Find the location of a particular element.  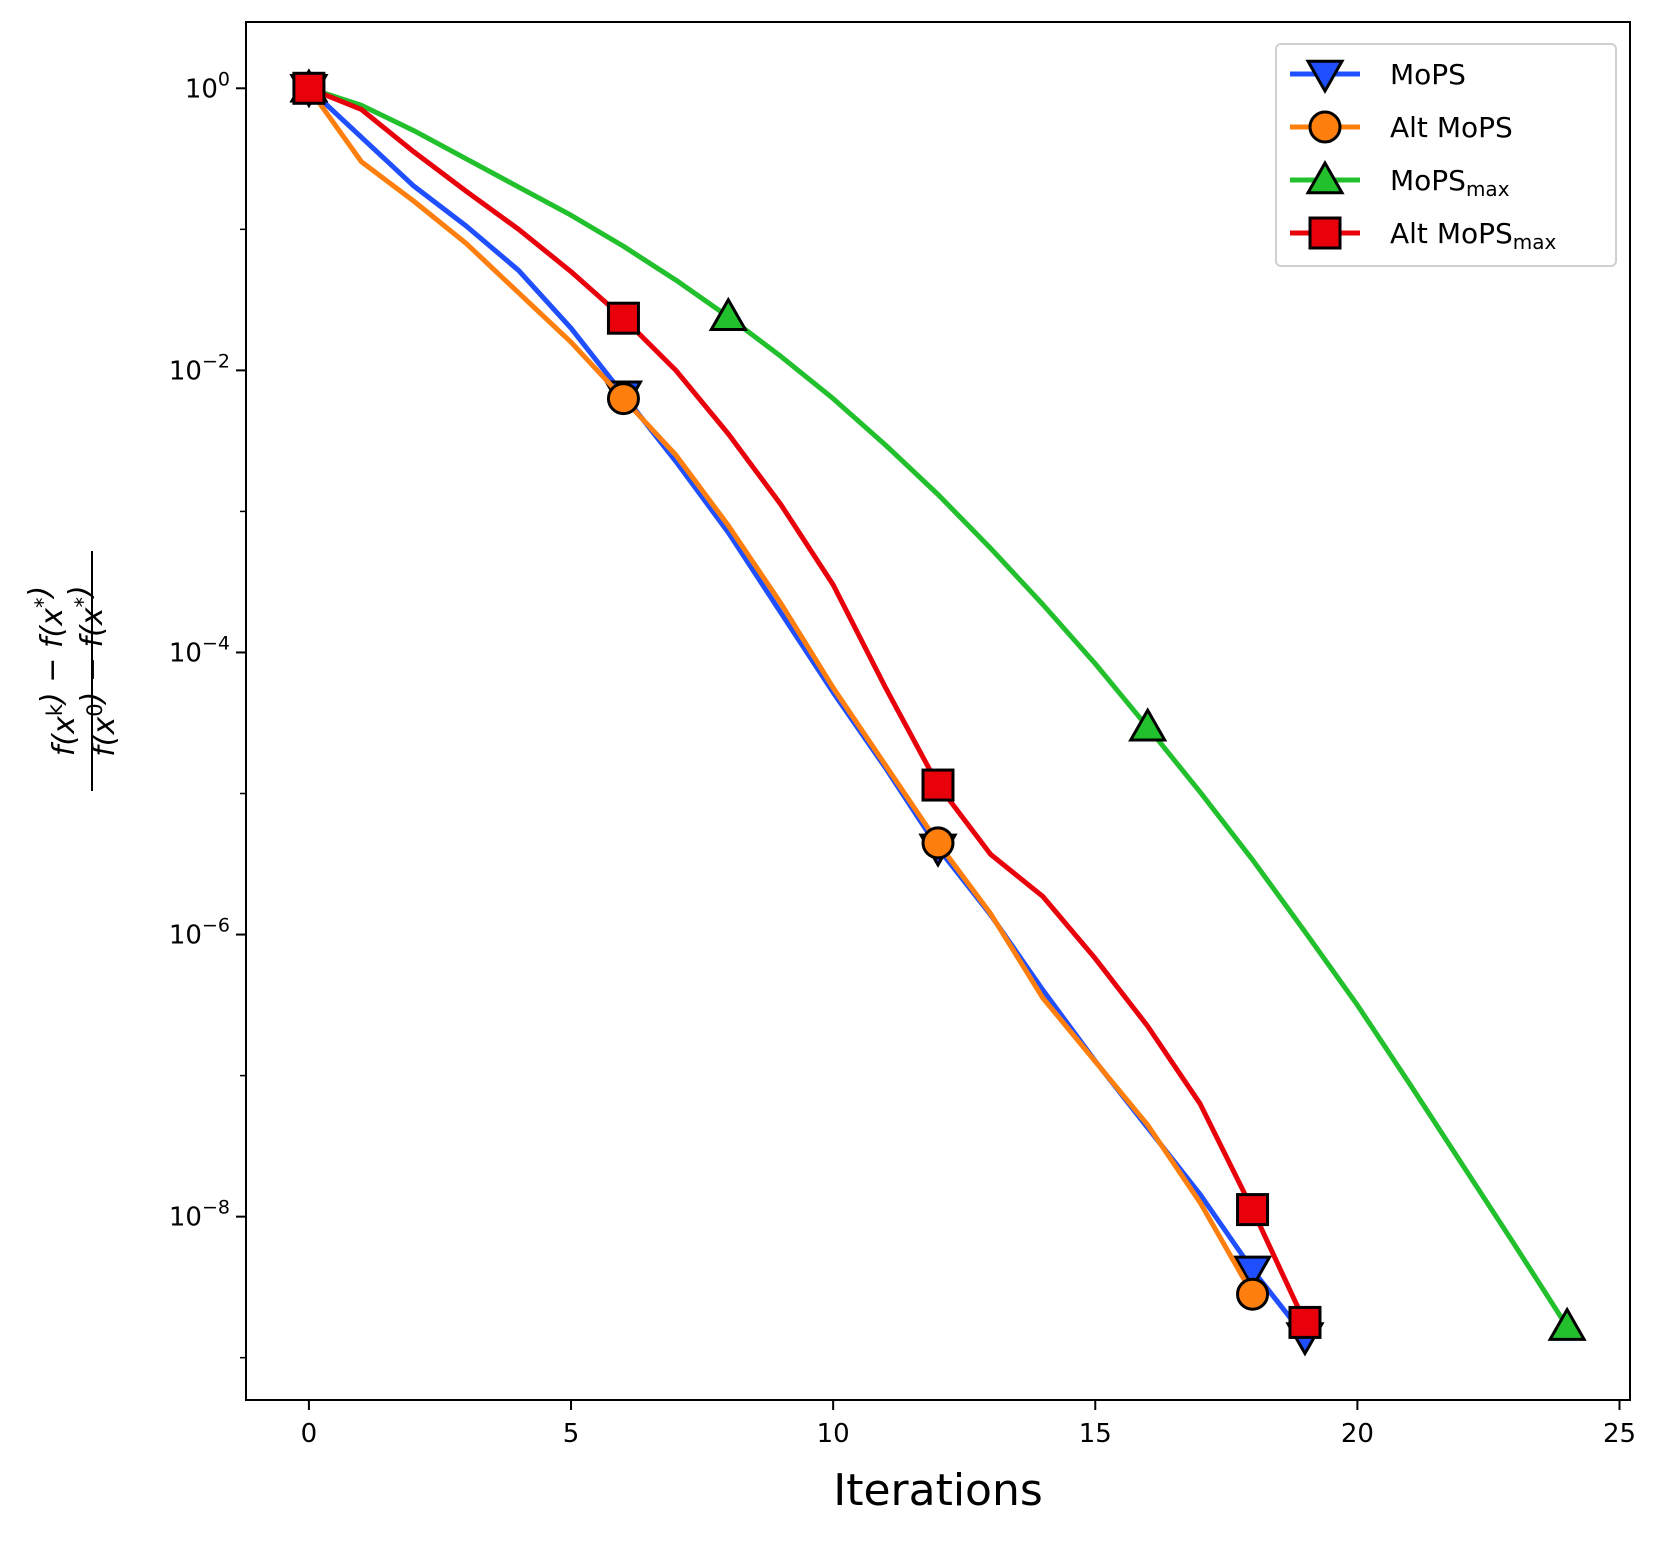

legend-item: MoPS is located at coordinates (1378, 76).